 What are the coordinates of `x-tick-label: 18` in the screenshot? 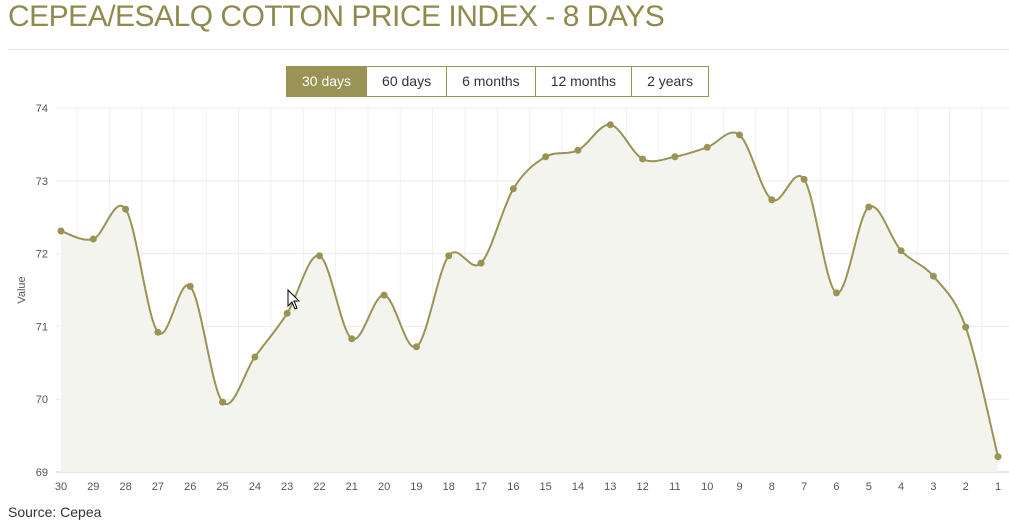 It's located at (449, 487).